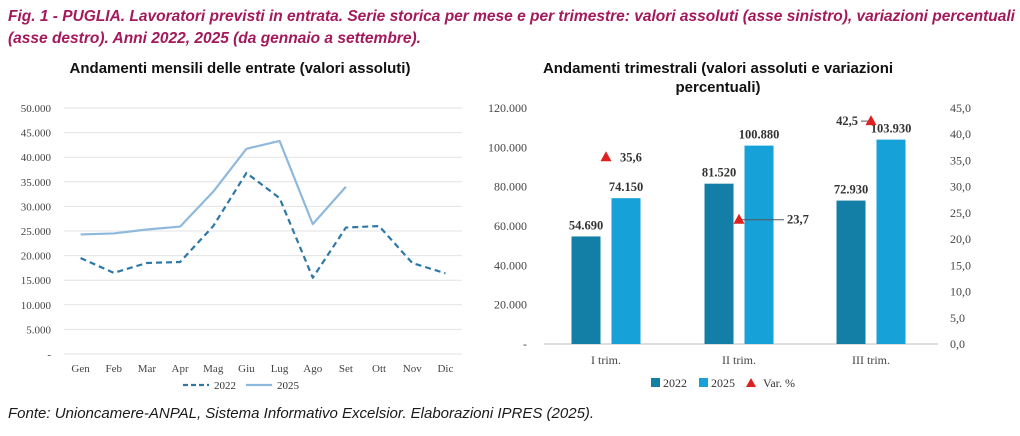 This screenshot has height=436, width=1020. Describe the element at coordinates (779, 383) in the screenshot. I see `legend-label: Var. %` at that location.